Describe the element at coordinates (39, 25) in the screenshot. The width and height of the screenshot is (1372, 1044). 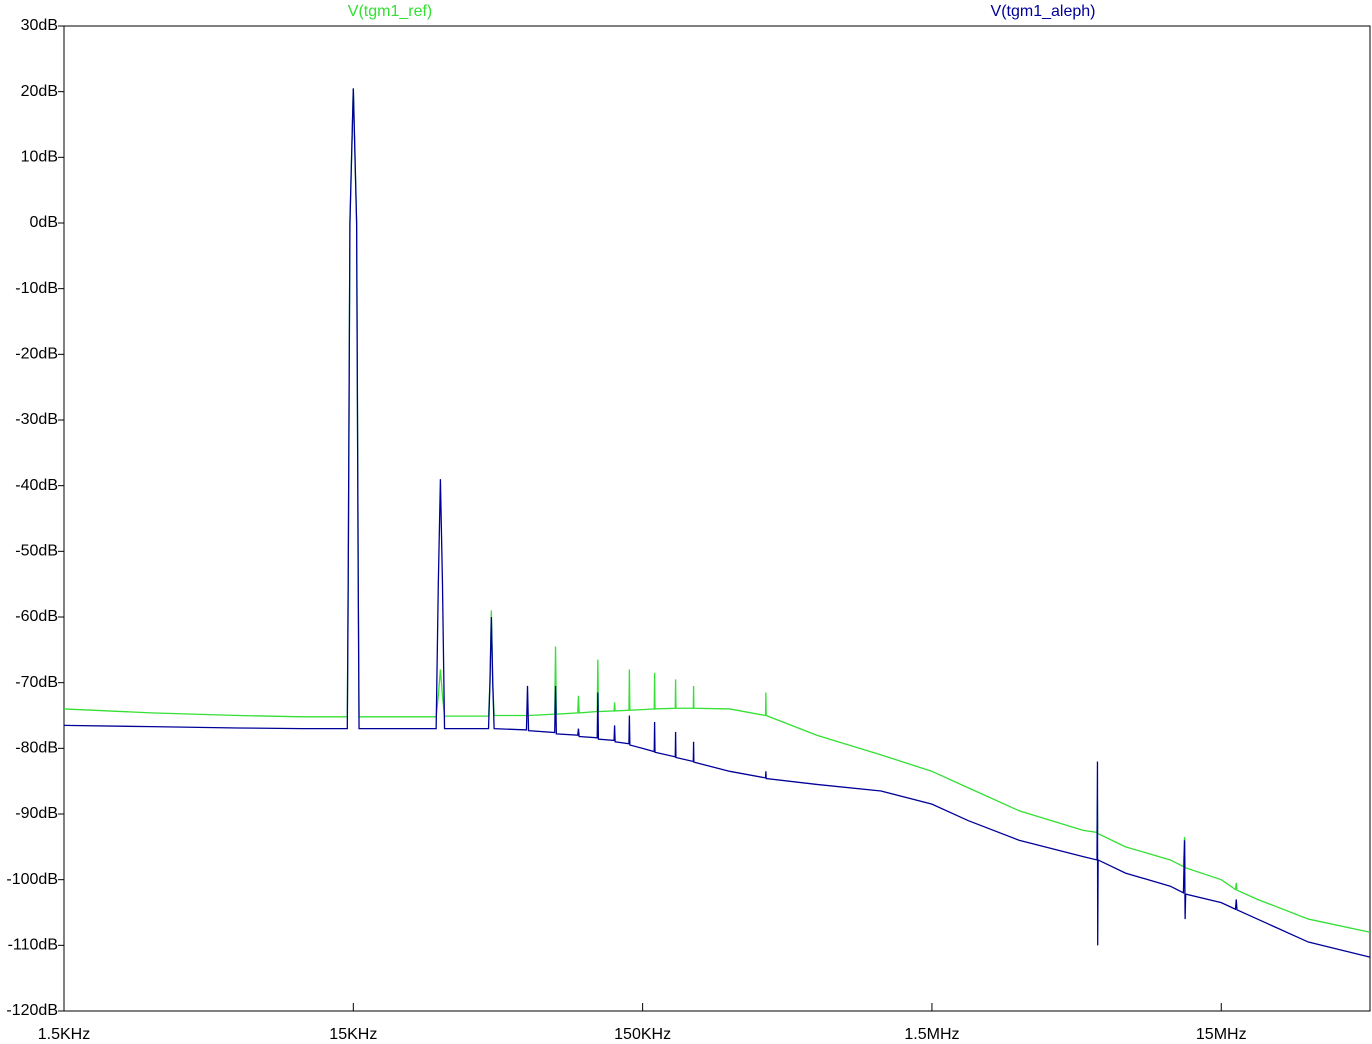
I see `y-tick-label: 30dB` at that location.